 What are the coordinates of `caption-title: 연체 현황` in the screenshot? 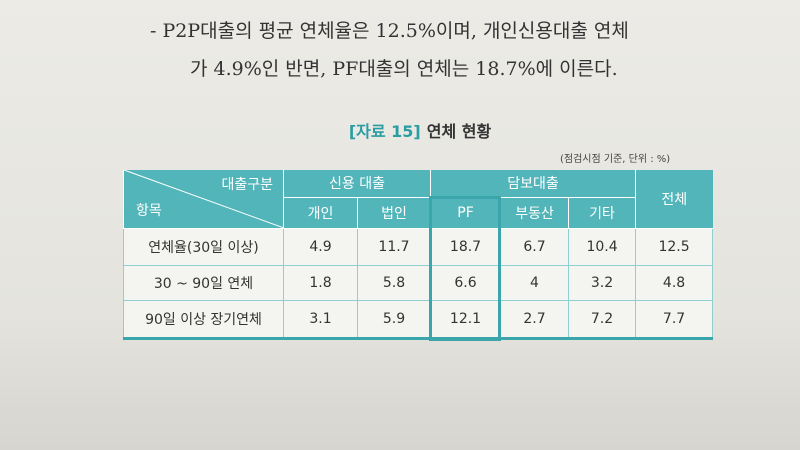 It's located at (459, 131).